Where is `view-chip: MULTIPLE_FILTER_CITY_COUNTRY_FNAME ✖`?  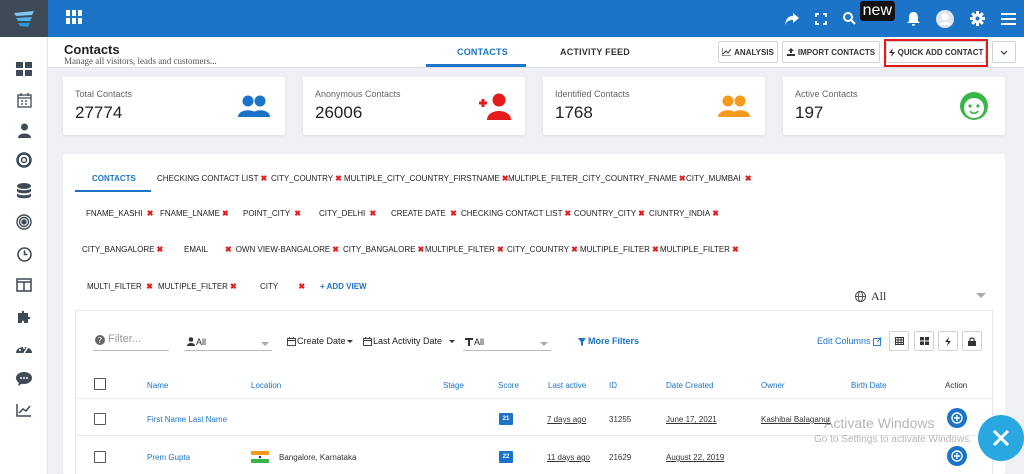
view-chip: MULTIPLE_FILTER_CITY_COUNTRY_FNAME ✖ is located at coordinates (597, 178).